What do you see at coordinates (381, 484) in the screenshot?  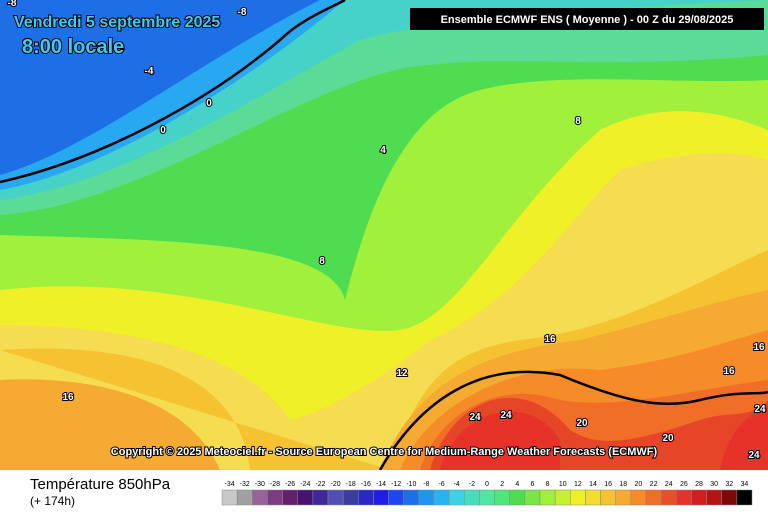 I see `scale-label: -14` at bounding box center [381, 484].